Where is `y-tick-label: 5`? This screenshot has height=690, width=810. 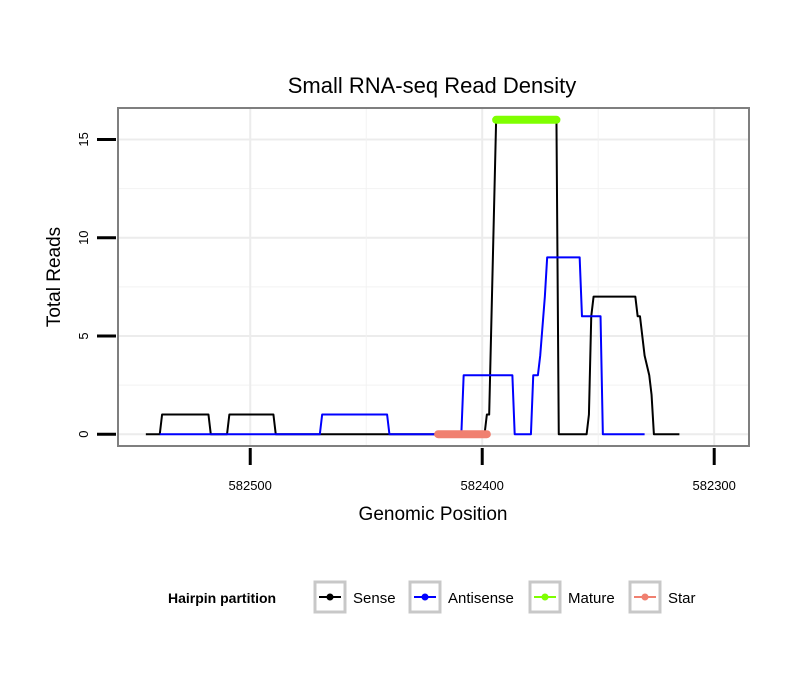 y-tick-label: 5 is located at coordinates (83, 335).